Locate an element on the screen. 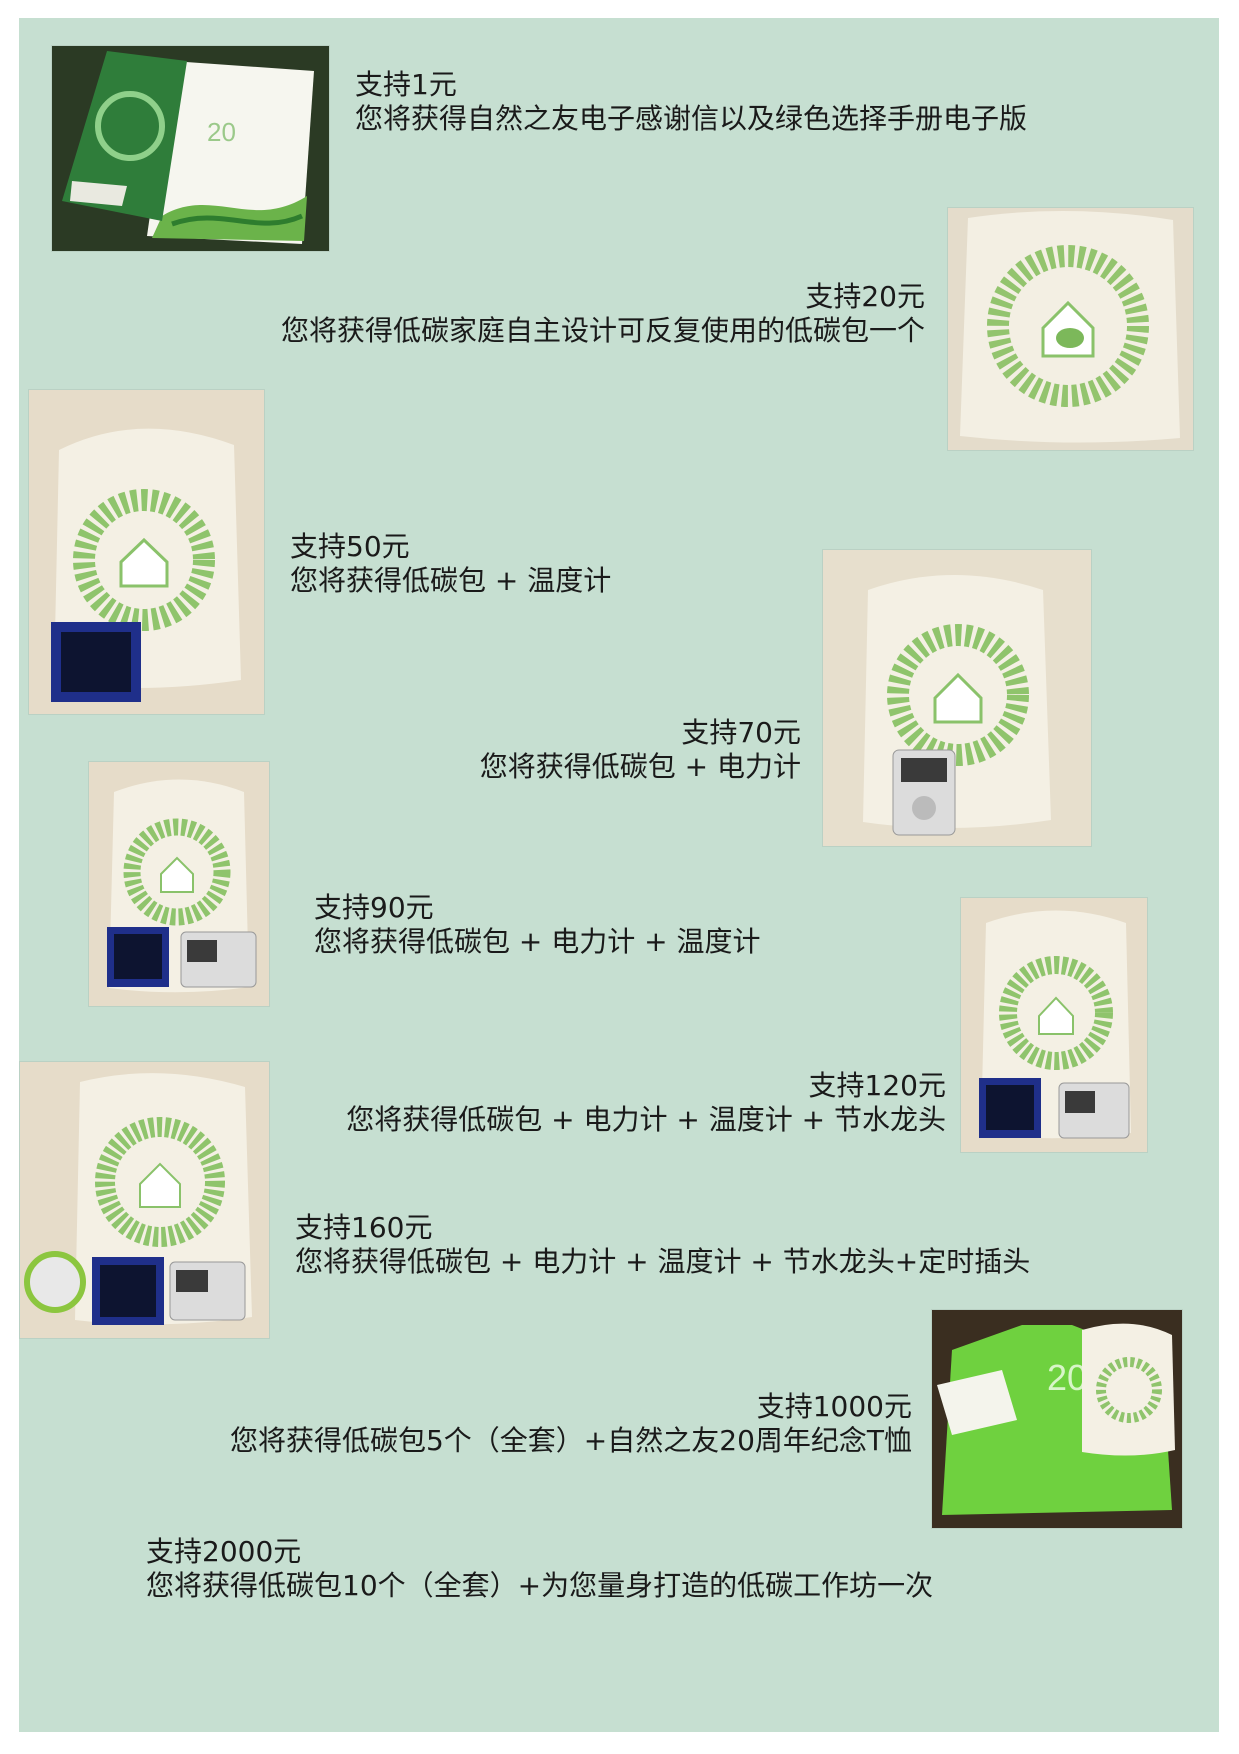  tier-amount: 支持50元 is located at coordinates (350, 546).